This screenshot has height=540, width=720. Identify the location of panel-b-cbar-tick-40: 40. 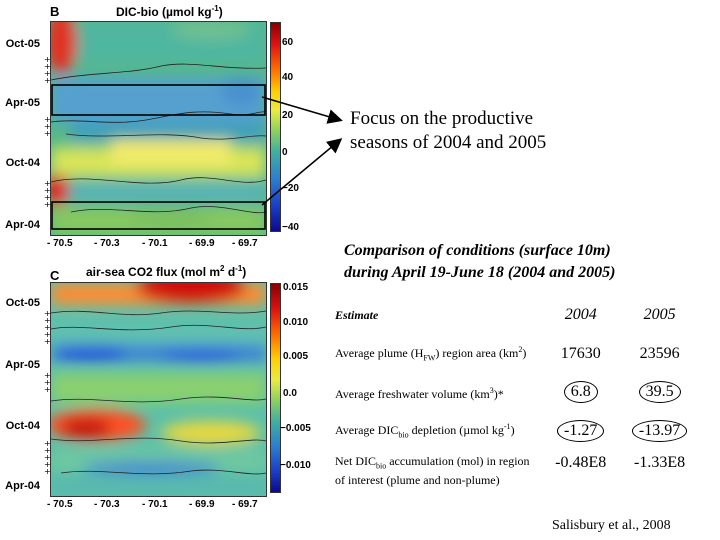
(288, 77).